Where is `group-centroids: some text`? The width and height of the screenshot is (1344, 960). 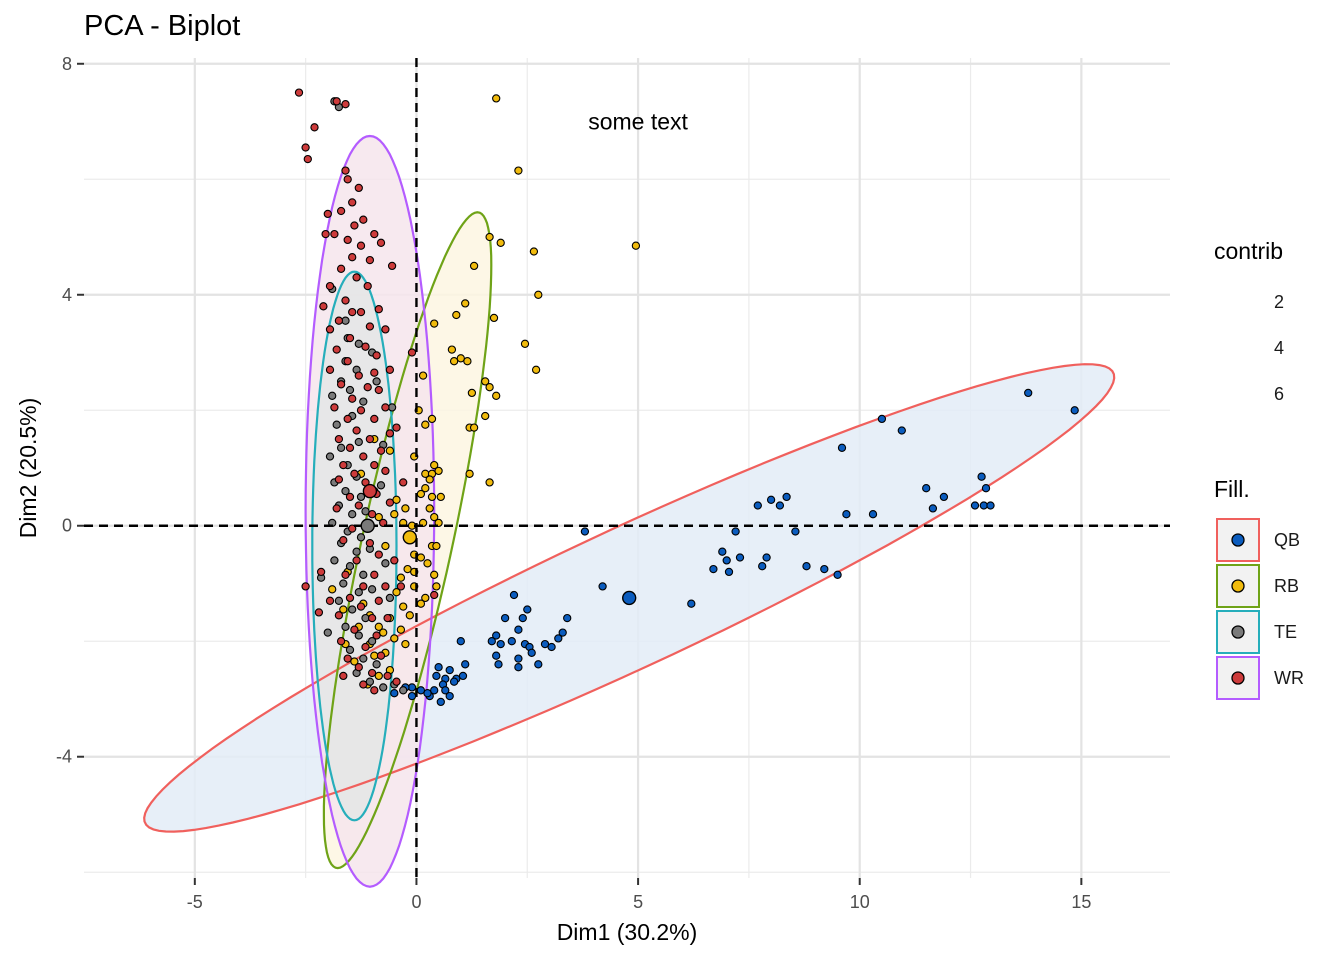 group-centroids: some text is located at coordinates (524, 357).